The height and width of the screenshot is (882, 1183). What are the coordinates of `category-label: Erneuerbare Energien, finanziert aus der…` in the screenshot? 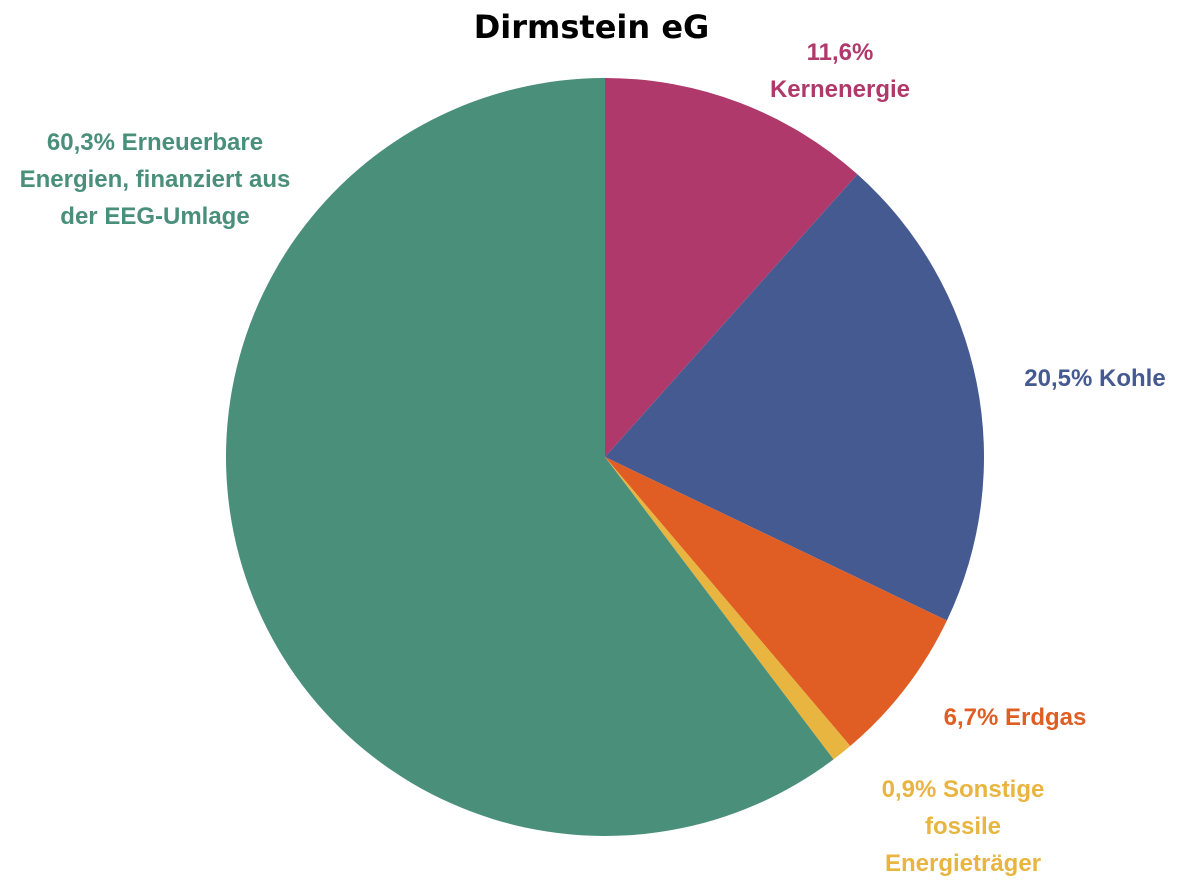 It's located at (155, 179).